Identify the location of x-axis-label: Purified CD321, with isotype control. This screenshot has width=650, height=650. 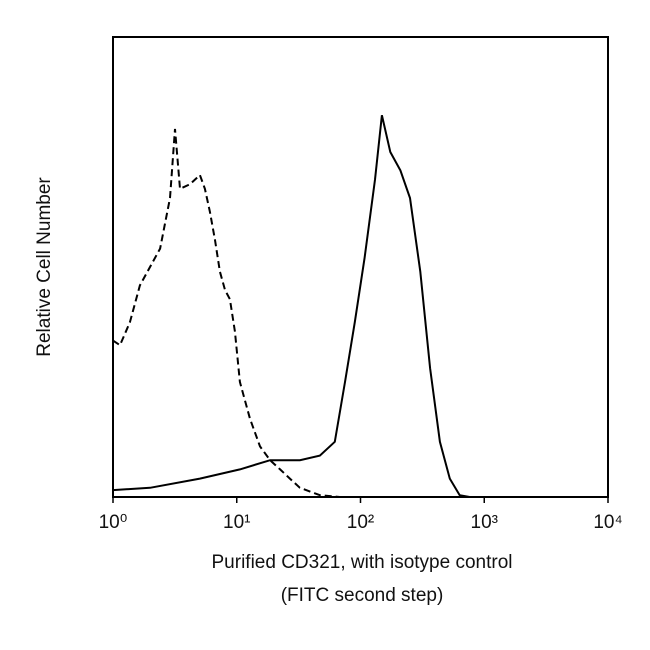
(362, 562).